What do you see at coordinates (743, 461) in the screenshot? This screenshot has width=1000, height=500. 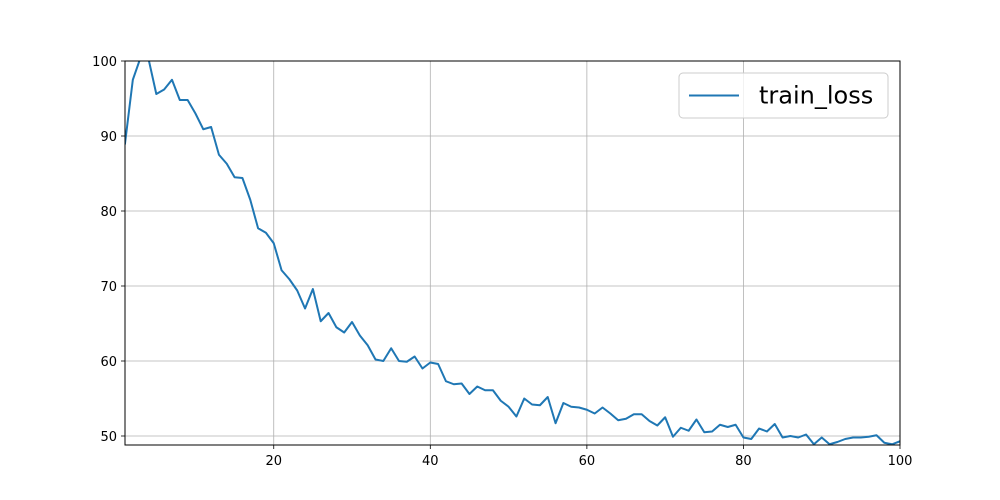 I see `x-tick-label: 80` at bounding box center [743, 461].